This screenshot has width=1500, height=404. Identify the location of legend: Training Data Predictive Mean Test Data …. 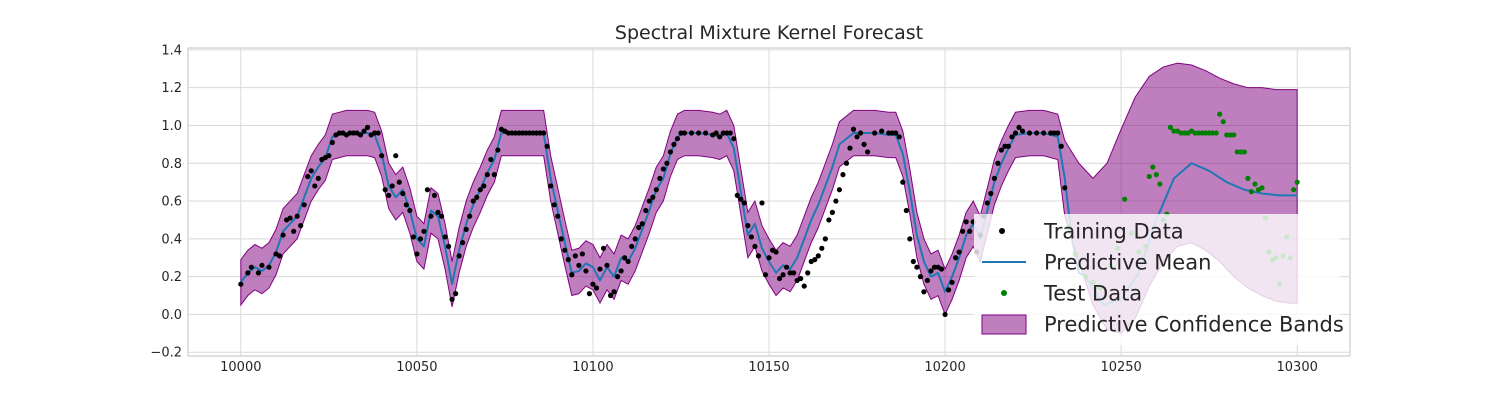
(1159, 279).